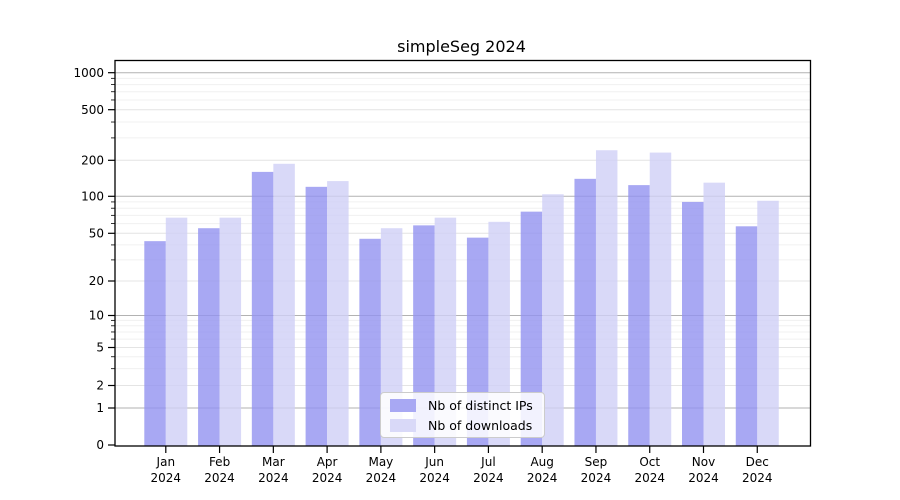 This screenshot has height=500, width=900. What do you see at coordinates (391, 337) in the screenshot?
I see `bar-may-downloads` at bounding box center [391, 337].